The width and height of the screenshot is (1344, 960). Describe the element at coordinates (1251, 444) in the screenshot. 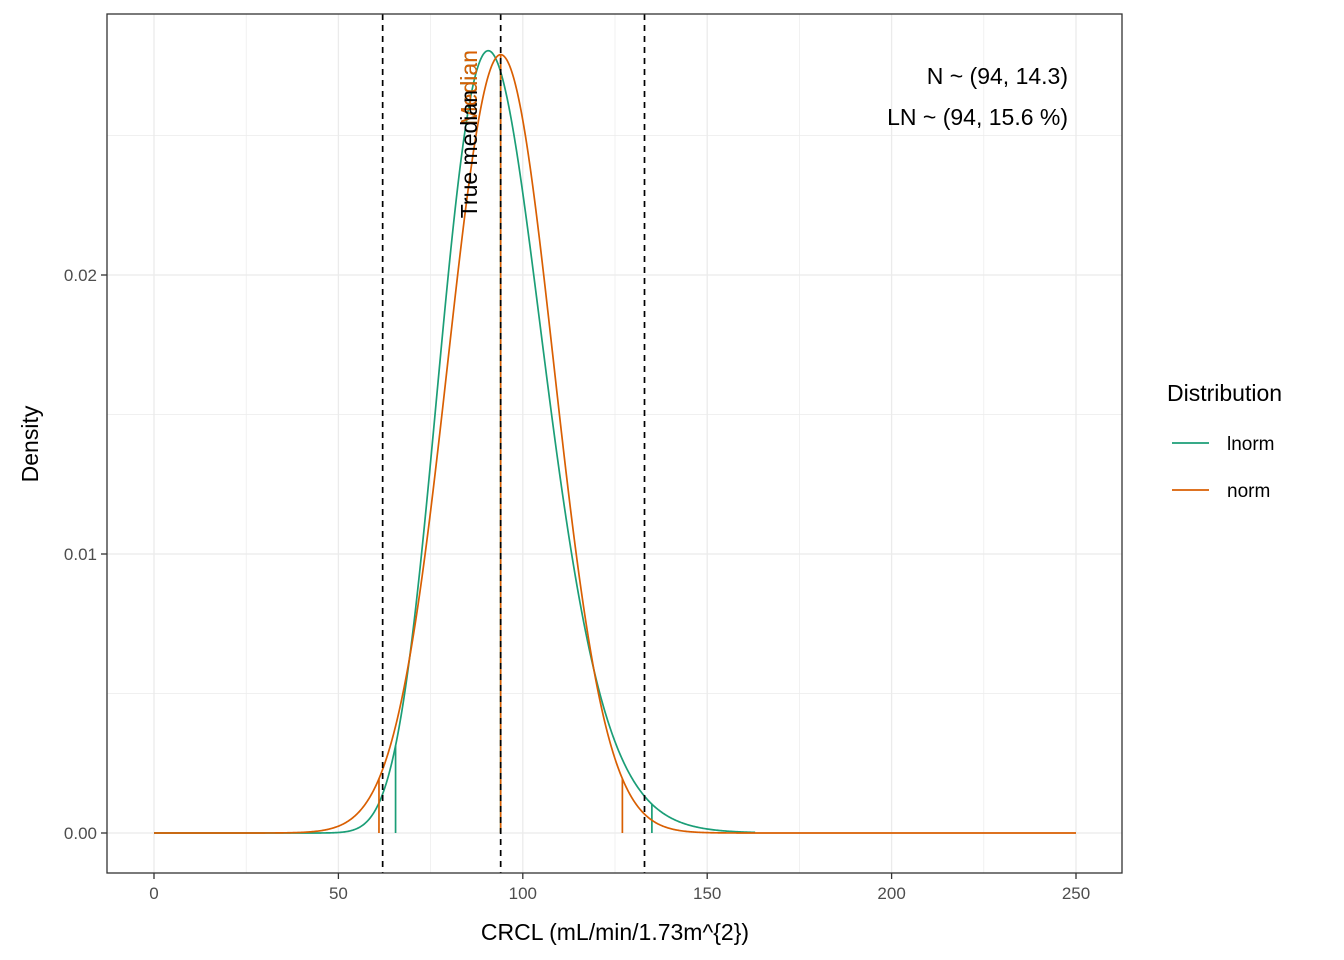

I see `legend-label-lnorm: lnorm` at that location.